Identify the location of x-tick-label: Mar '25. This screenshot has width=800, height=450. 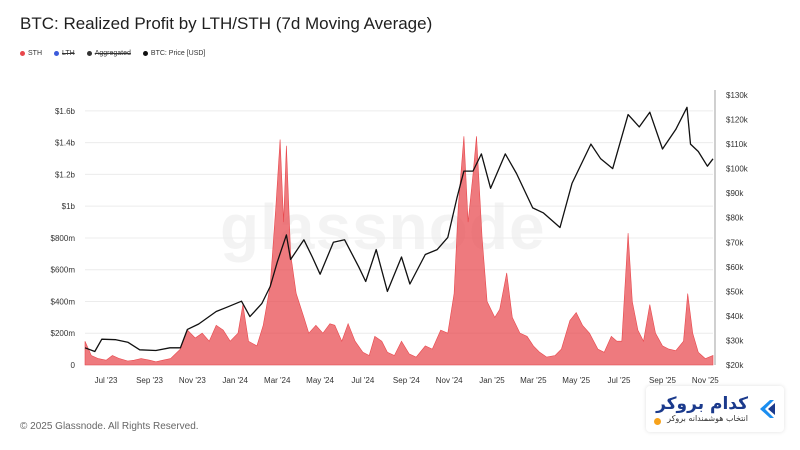
(533, 380).